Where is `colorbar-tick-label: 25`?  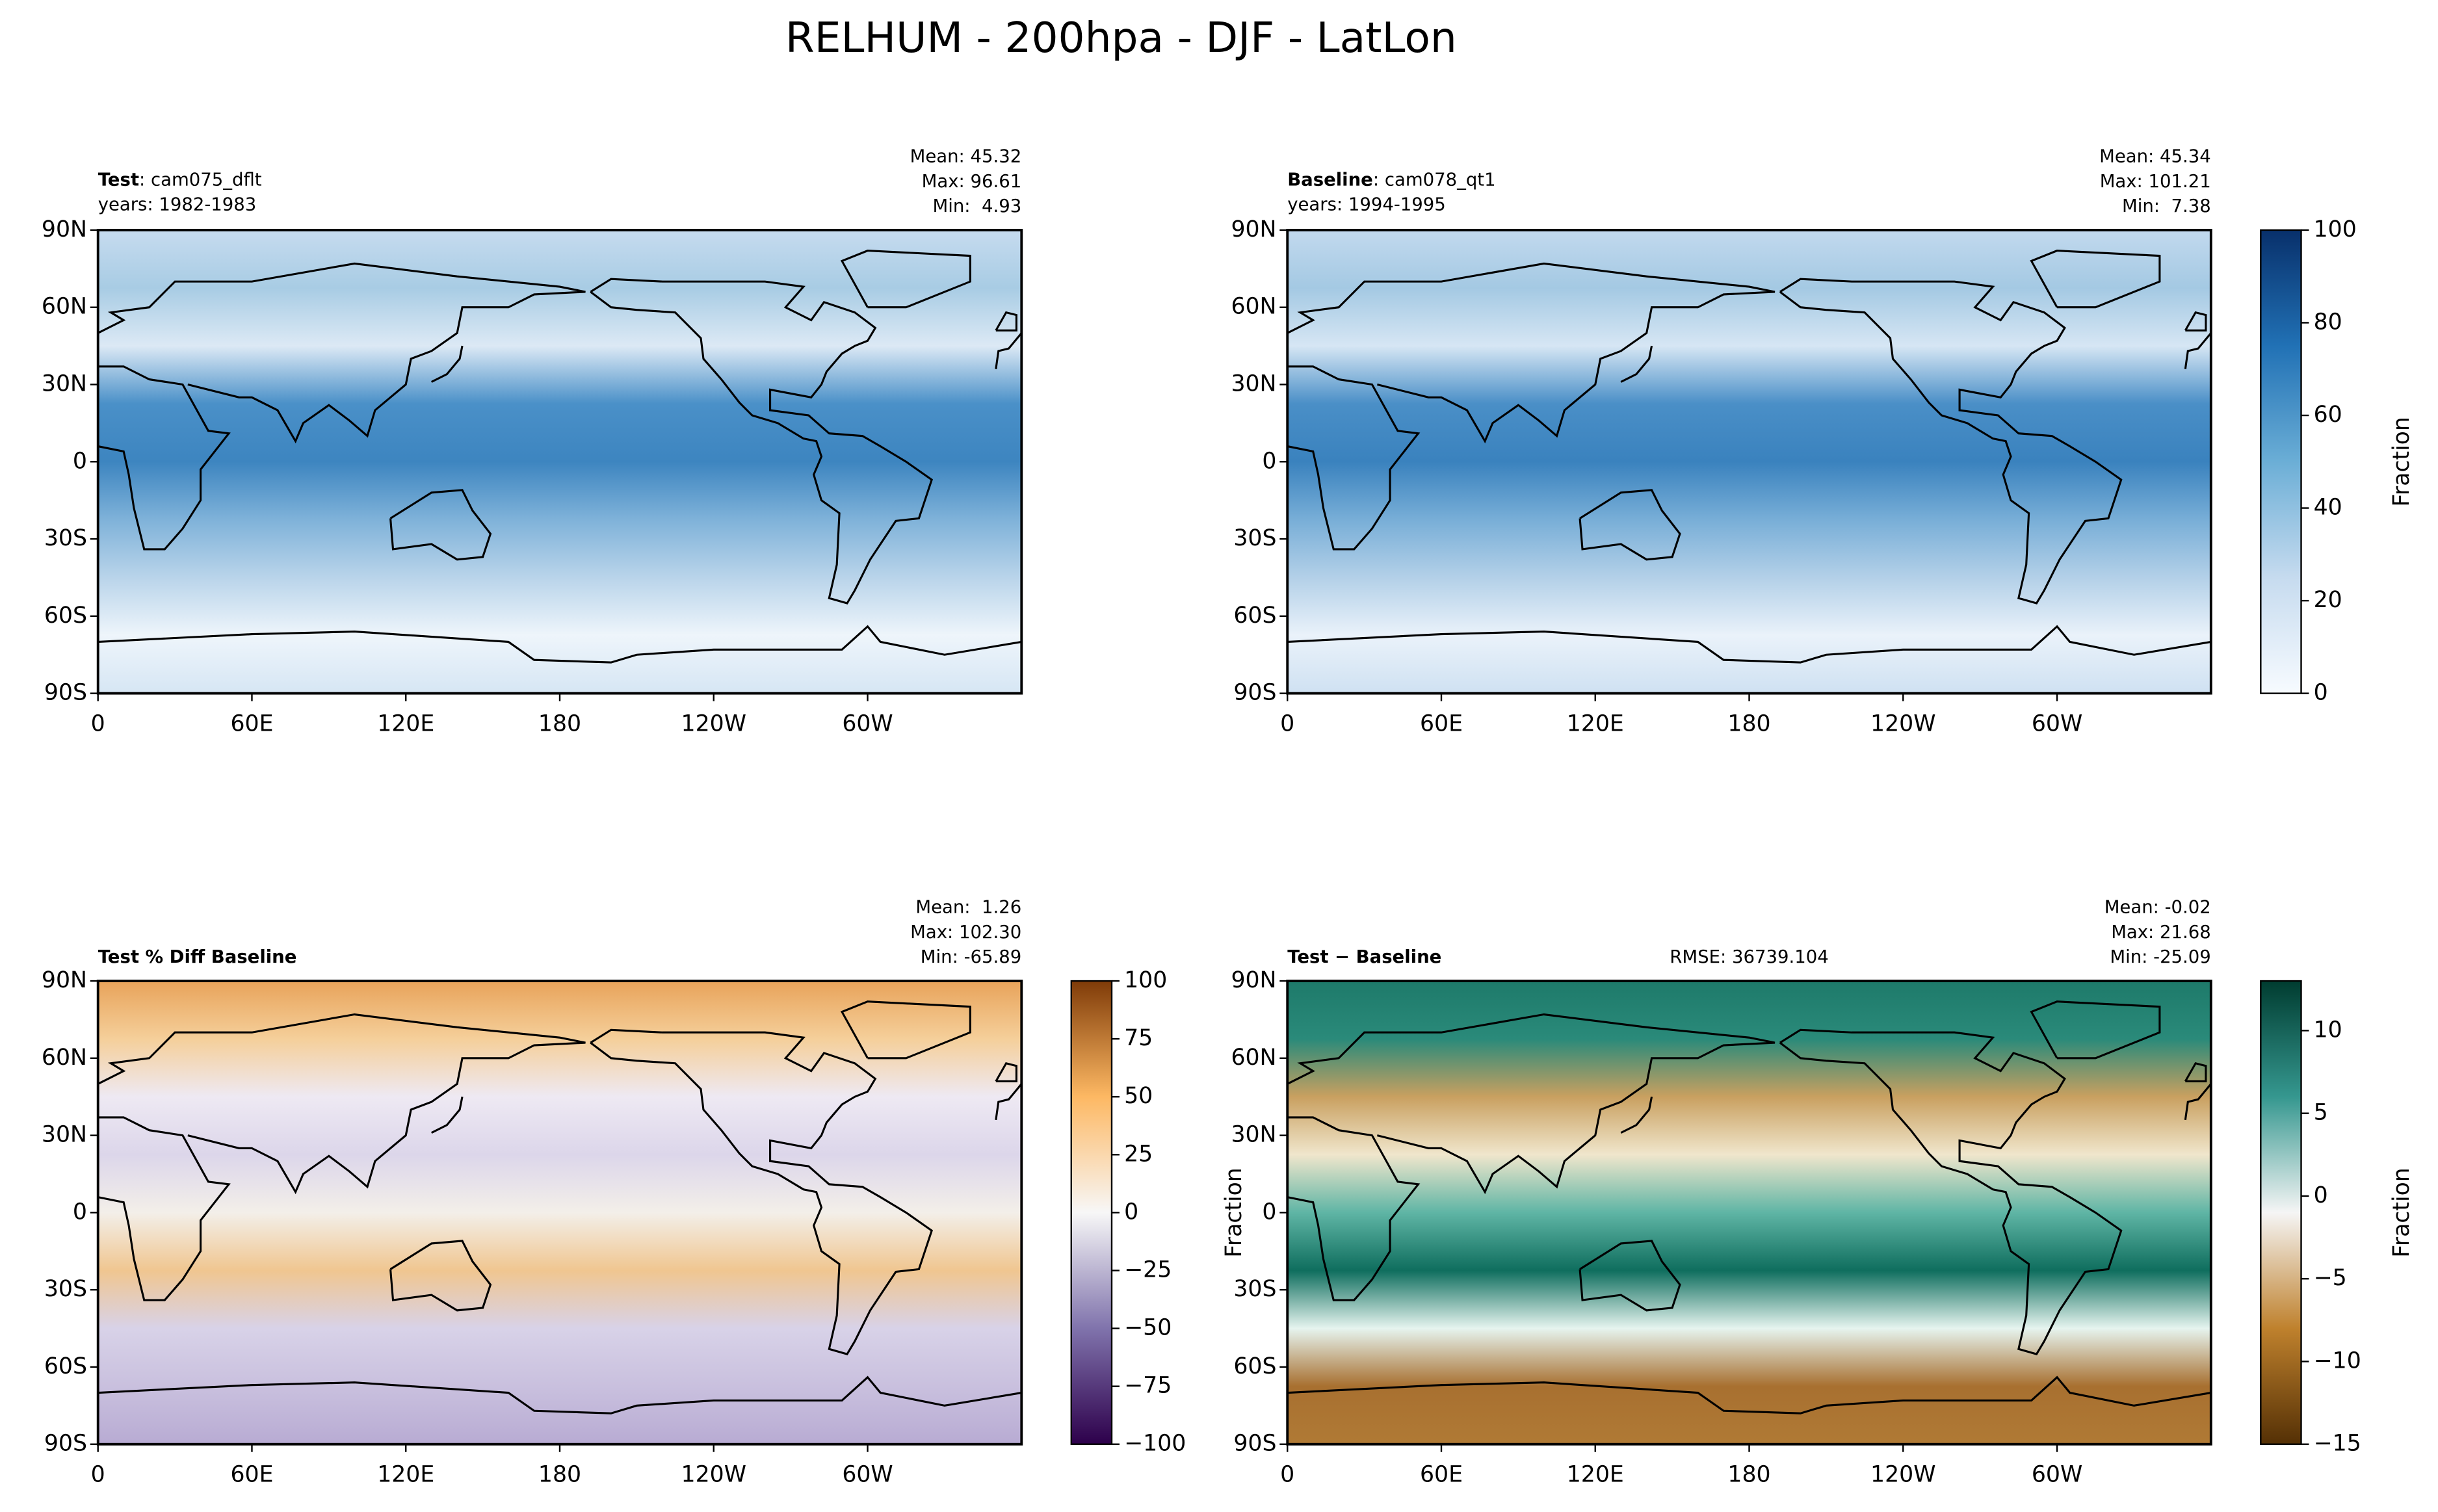
colorbar-tick-label: 25 is located at coordinates (1138, 1154).